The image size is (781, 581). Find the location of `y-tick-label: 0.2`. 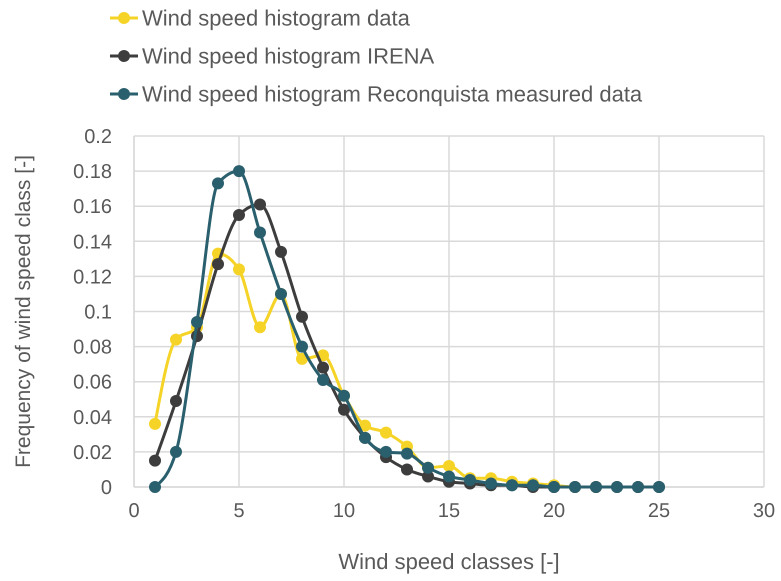

y-tick-label: 0.2 is located at coordinates (98, 137).